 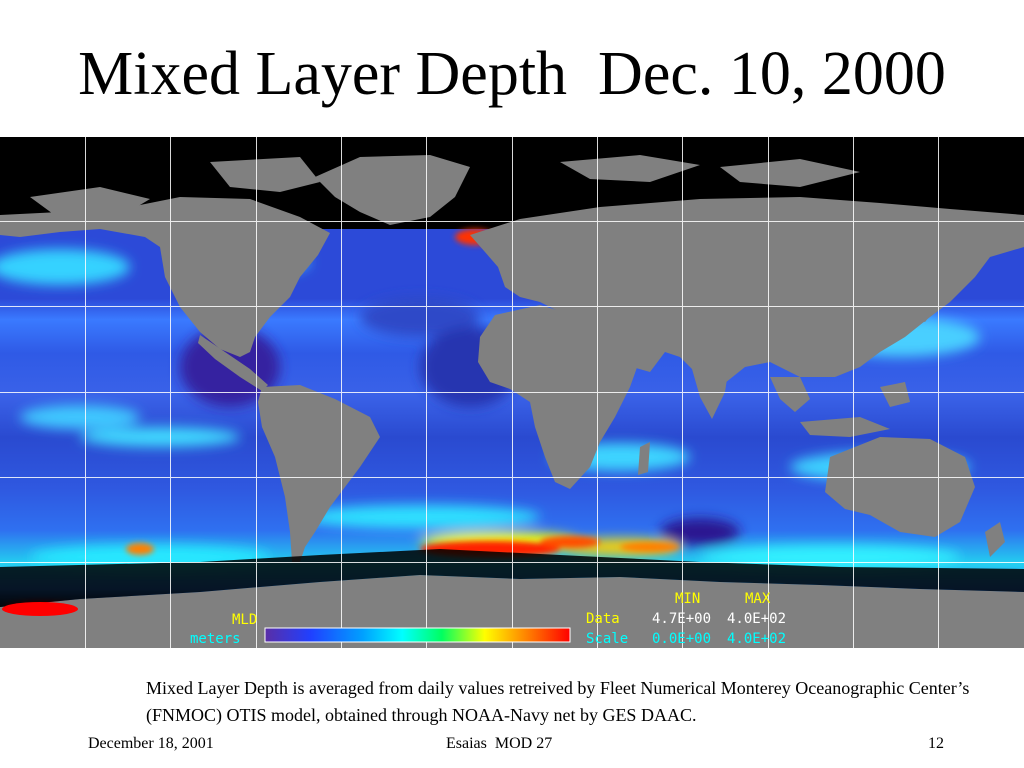 I want to click on footer-presenter: Esaias MOD 27, so click(x=499, y=743).